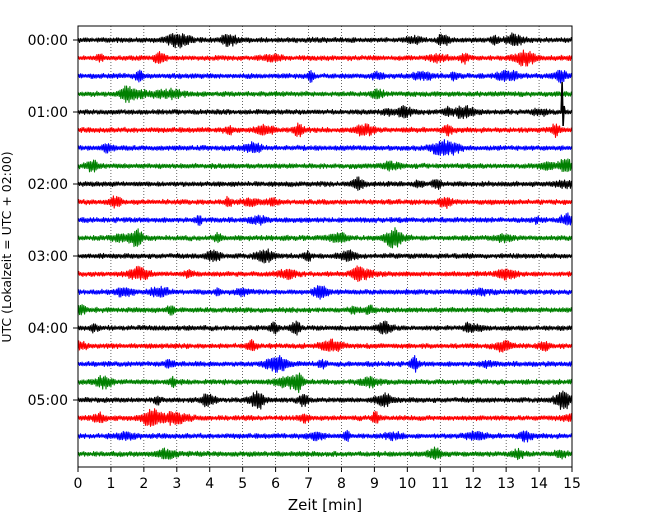 This screenshot has height=520, width=650. I want to click on y-axis: 00:00 01:00 02:00 03:00 04:00 05:00, so click(53, 221).